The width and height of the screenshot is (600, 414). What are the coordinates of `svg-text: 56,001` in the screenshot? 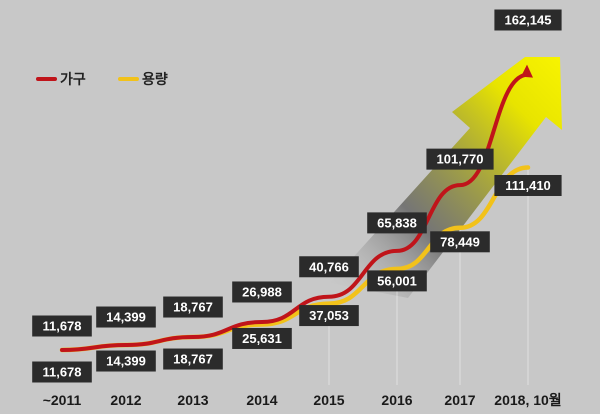 It's located at (397, 280).